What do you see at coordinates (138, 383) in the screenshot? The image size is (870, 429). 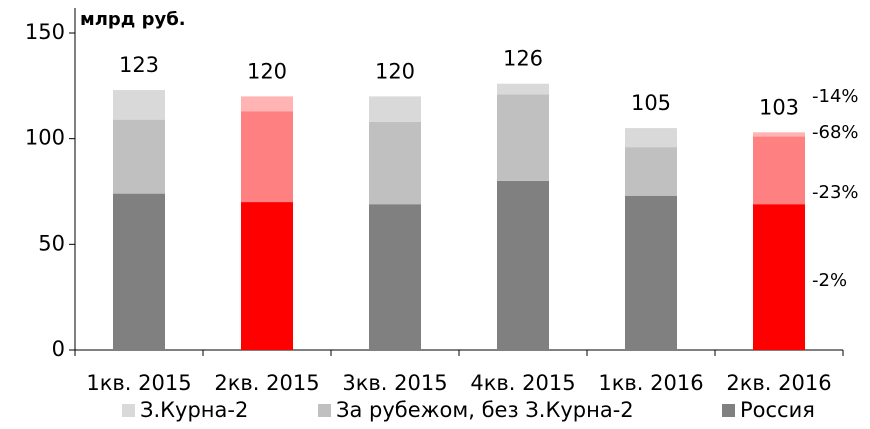 I see `x-tick-label: 1кв. 2015` at bounding box center [138, 383].